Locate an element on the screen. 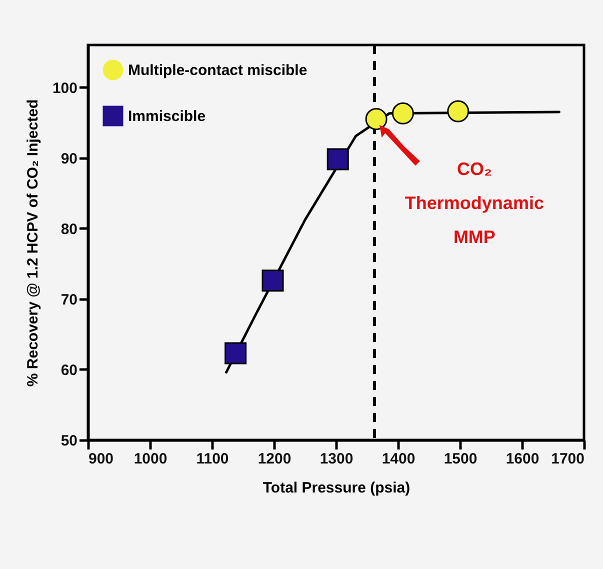 The width and height of the screenshot is (603, 569). y-tick-label: 100 is located at coordinates (65, 88).